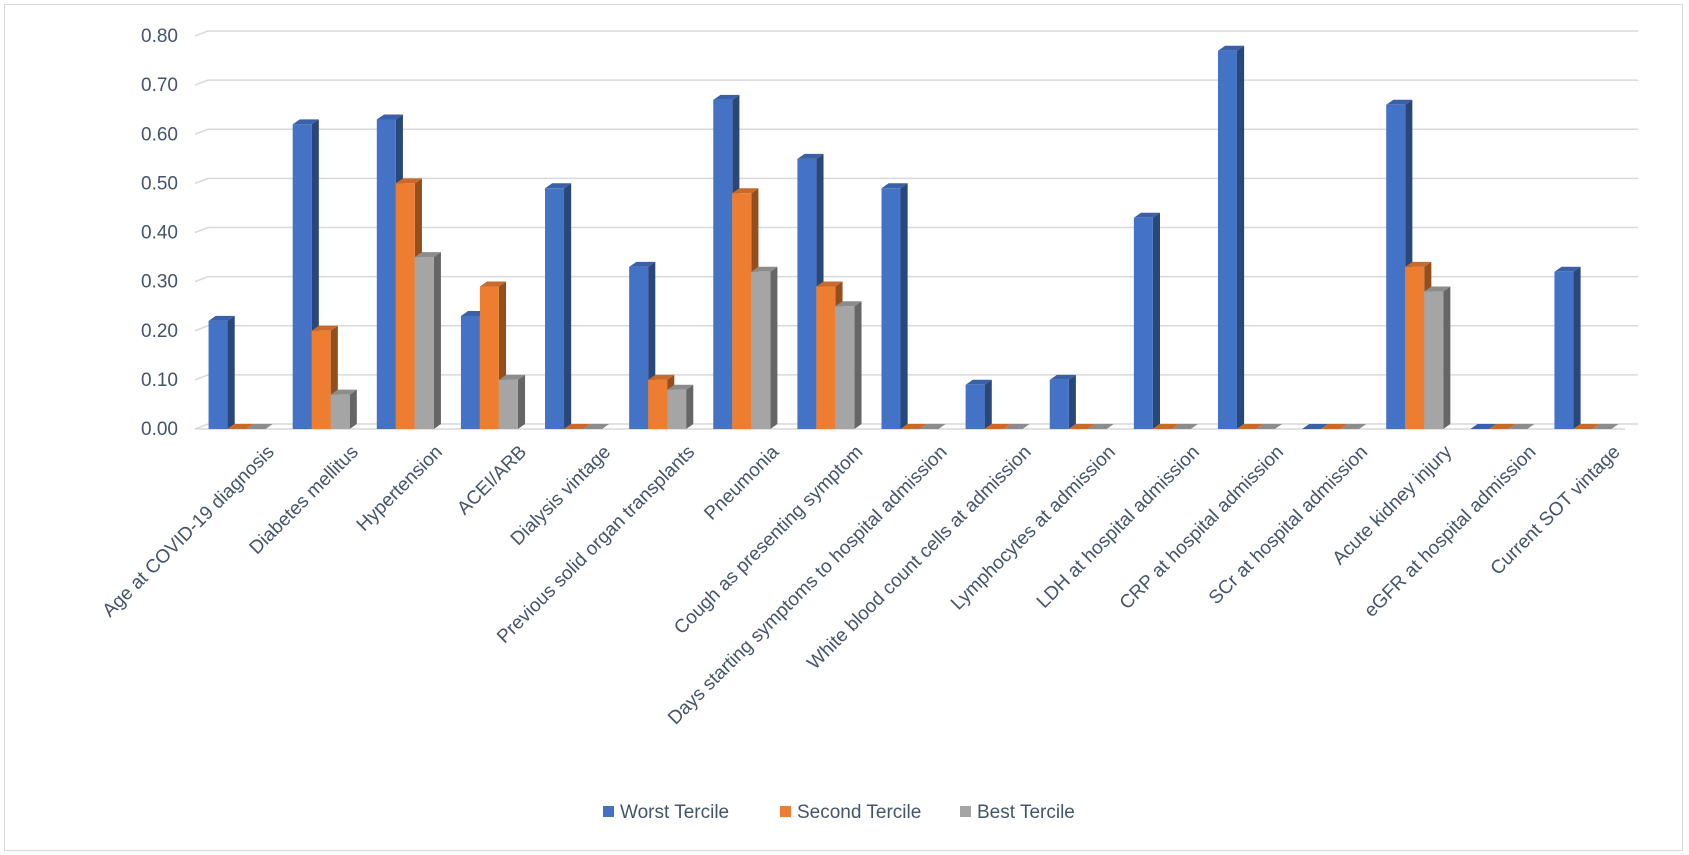 Image resolution: width=1689 pixels, height=855 pixels. What do you see at coordinates (859, 812) in the screenshot?
I see `legend-label: Second Tercile` at bounding box center [859, 812].